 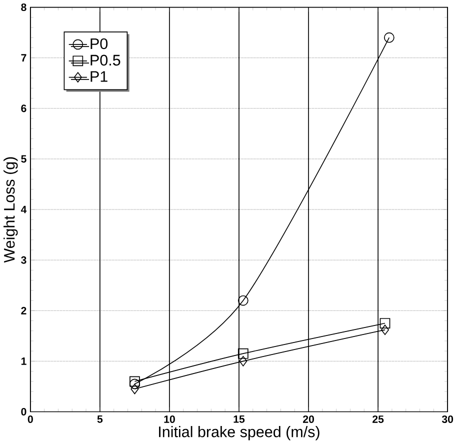 I want to click on legend-label: P0, so click(x=99, y=44).